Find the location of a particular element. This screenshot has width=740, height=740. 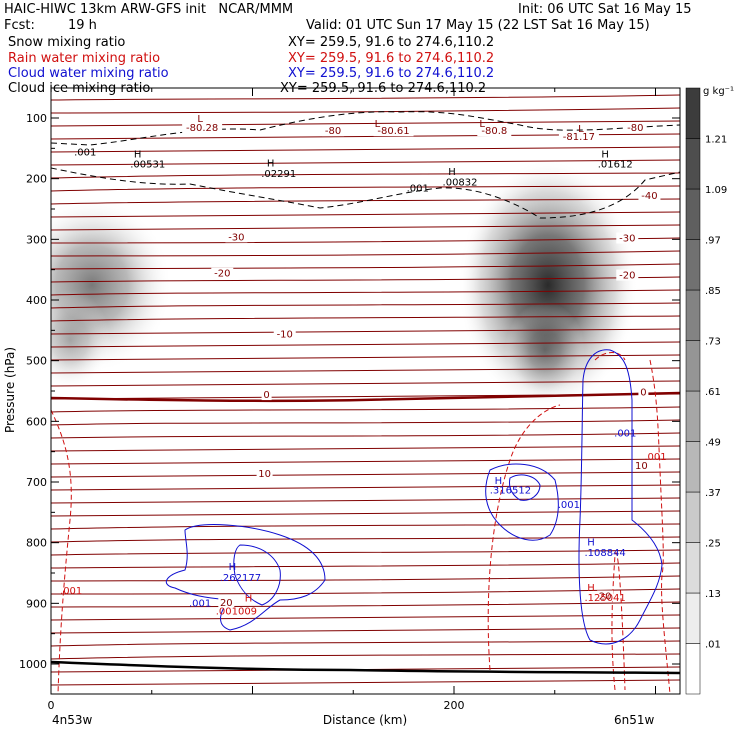

extrema-label: .01612 is located at coordinates (615, 165).